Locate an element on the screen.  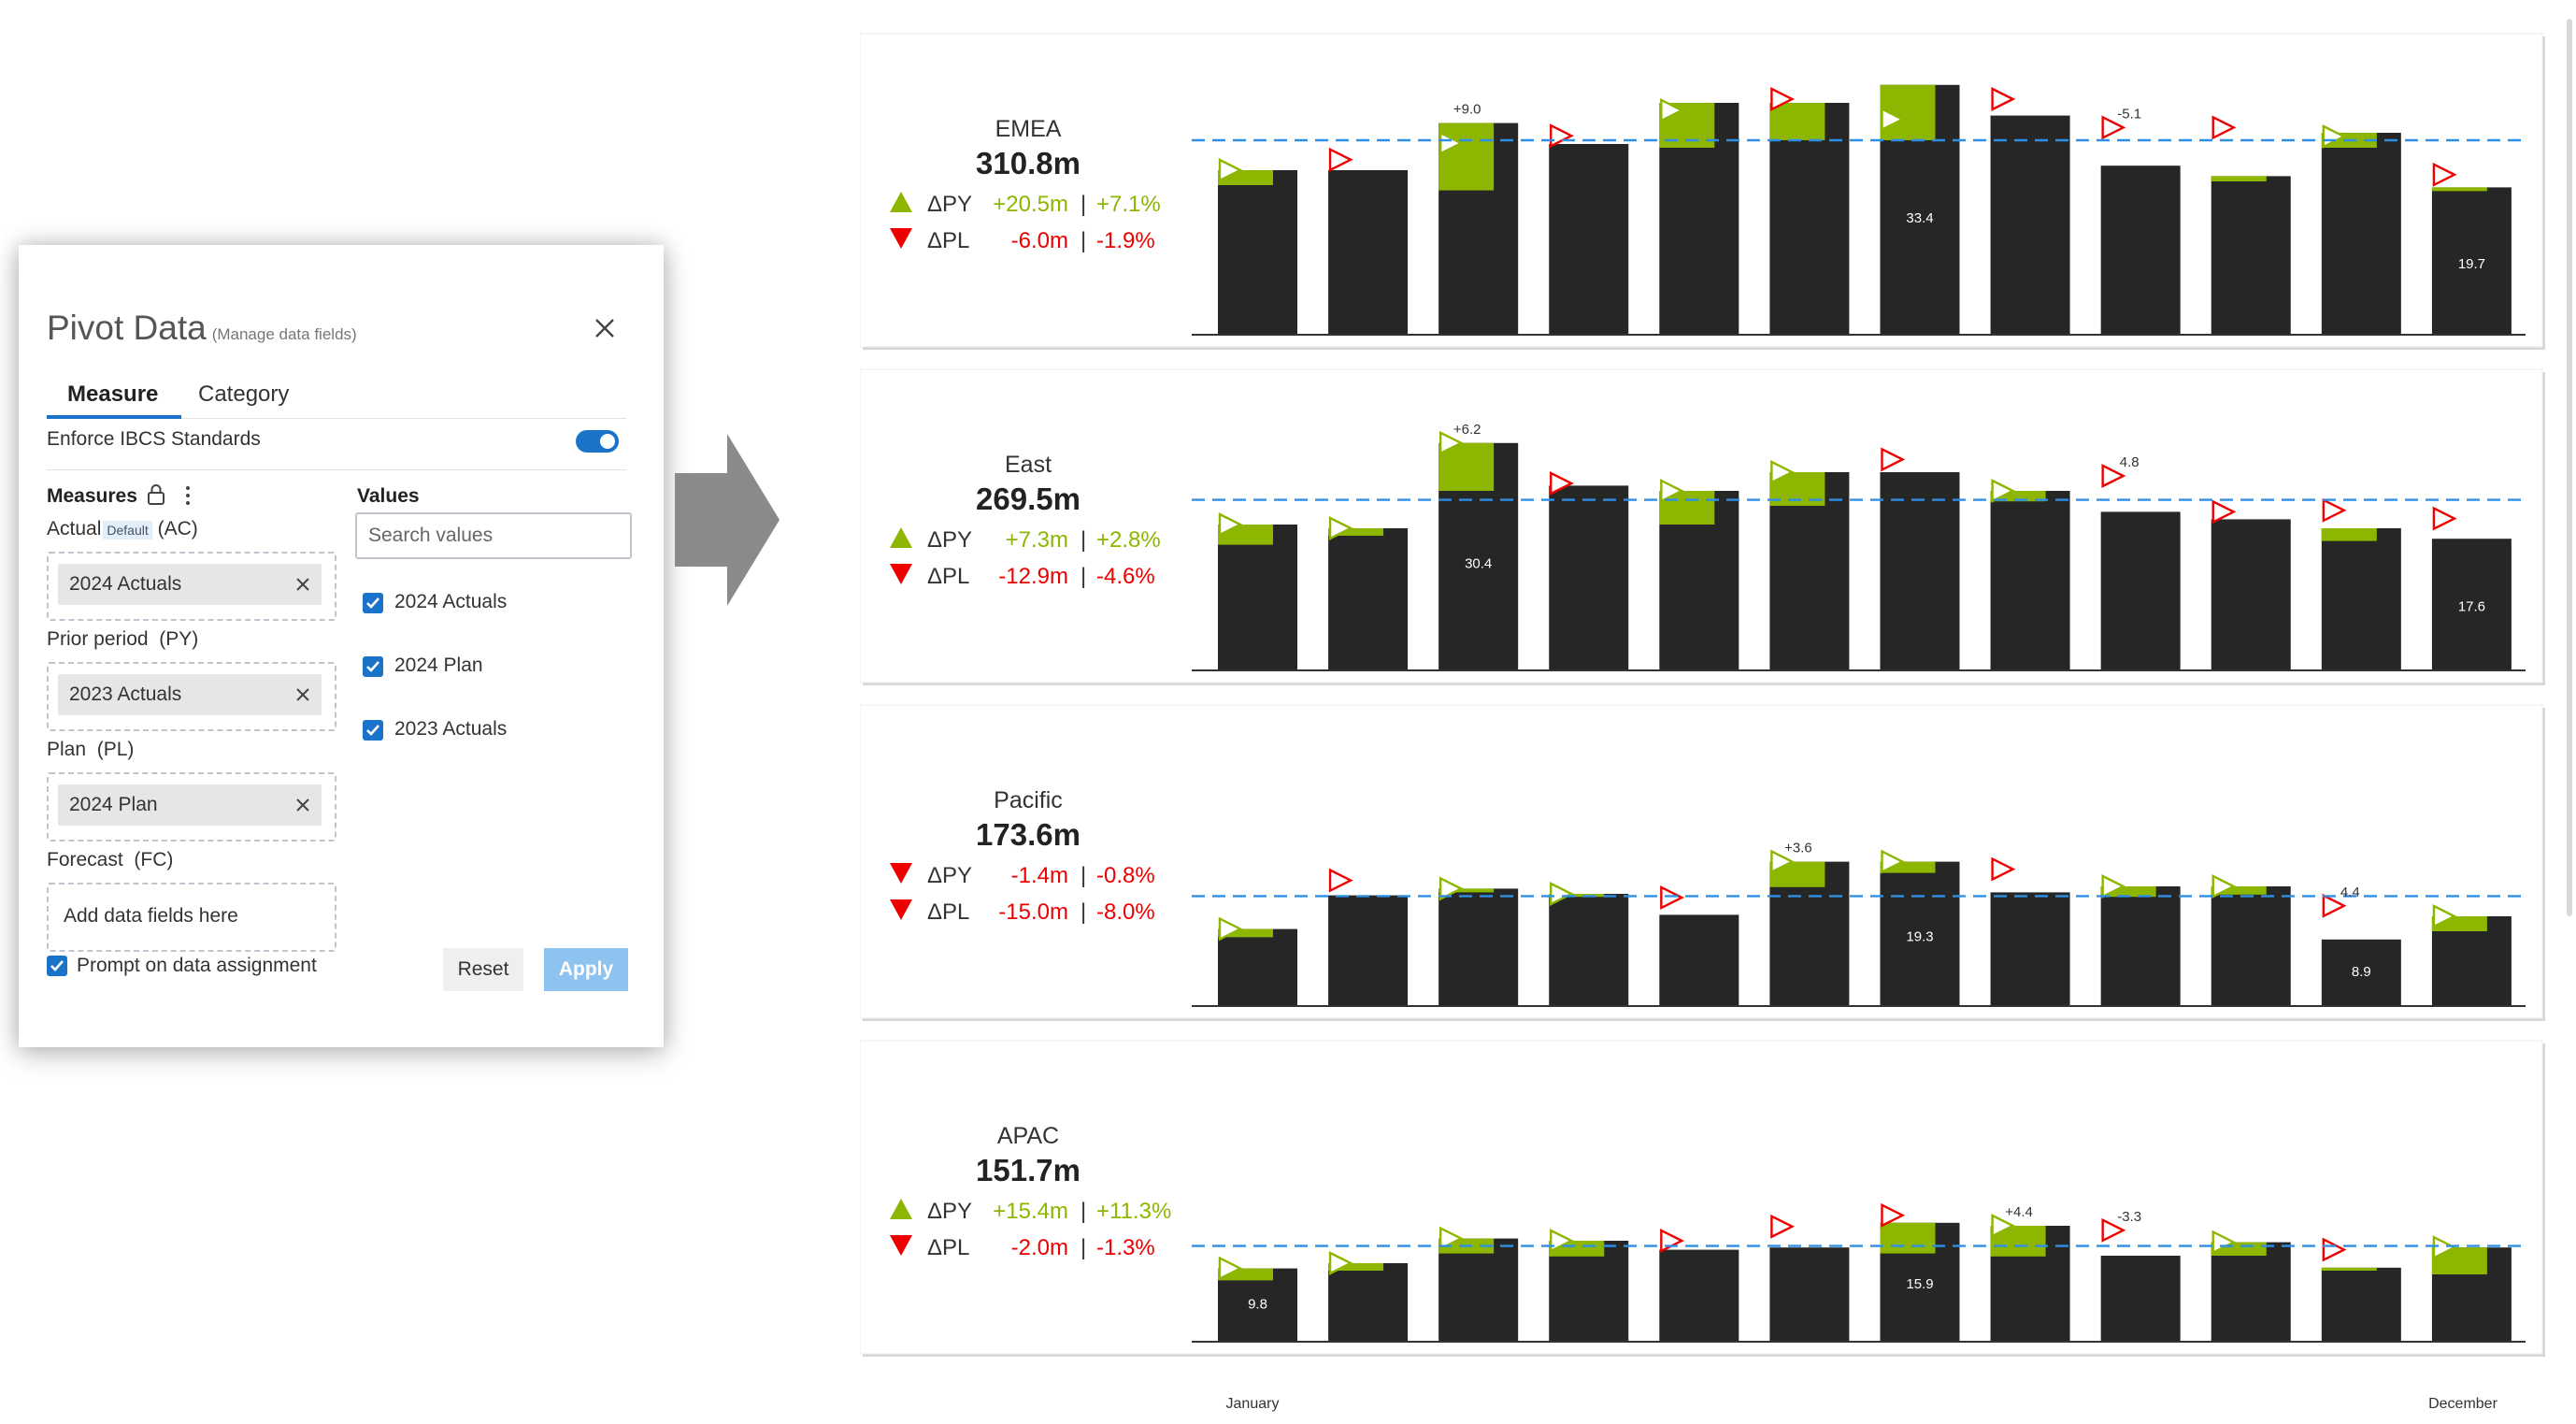
plan-chip: 2024 Plan is located at coordinates (190, 805).